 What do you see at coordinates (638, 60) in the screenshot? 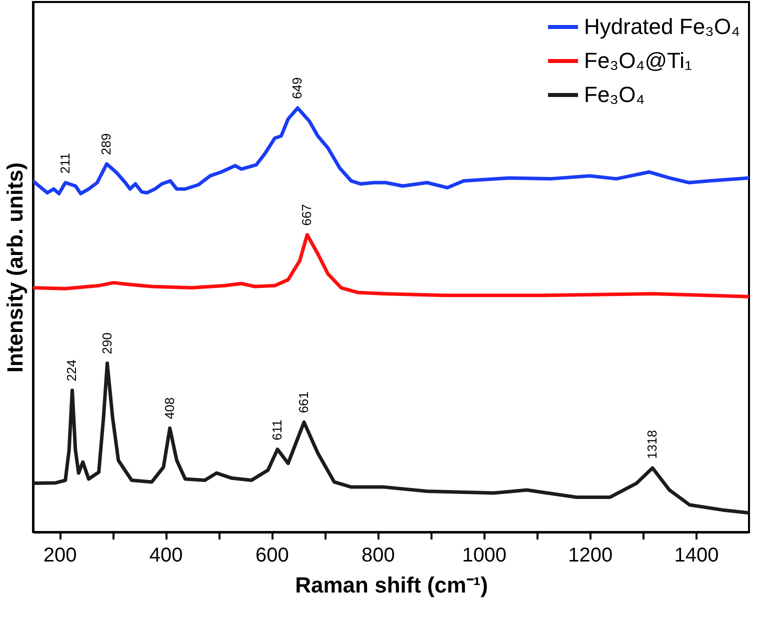
I see `legend-label: Fe₃O₄@Ti₁` at bounding box center [638, 60].